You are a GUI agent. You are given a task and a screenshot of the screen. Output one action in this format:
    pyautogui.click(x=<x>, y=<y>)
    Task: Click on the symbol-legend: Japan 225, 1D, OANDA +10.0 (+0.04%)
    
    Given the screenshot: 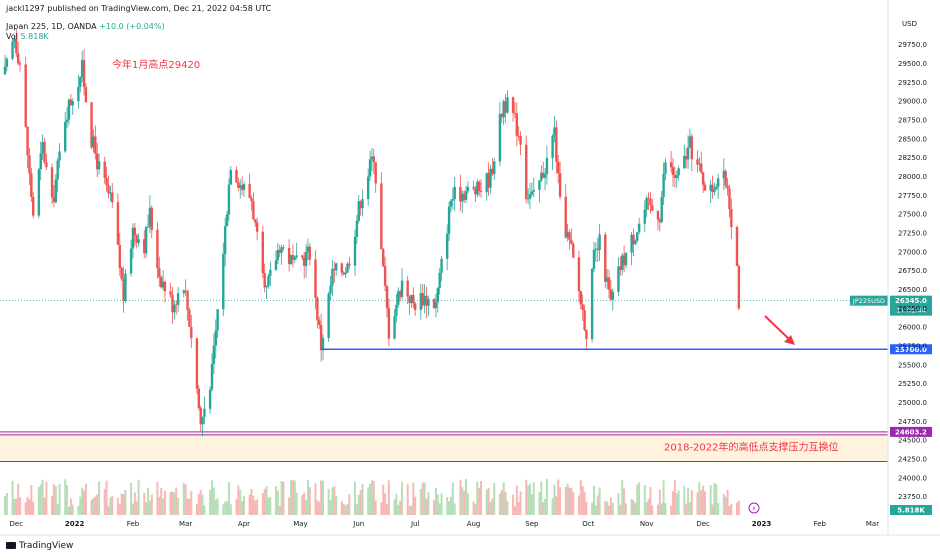 What is the action you would take?
    pyautogui.click(x=85, y=26)
    